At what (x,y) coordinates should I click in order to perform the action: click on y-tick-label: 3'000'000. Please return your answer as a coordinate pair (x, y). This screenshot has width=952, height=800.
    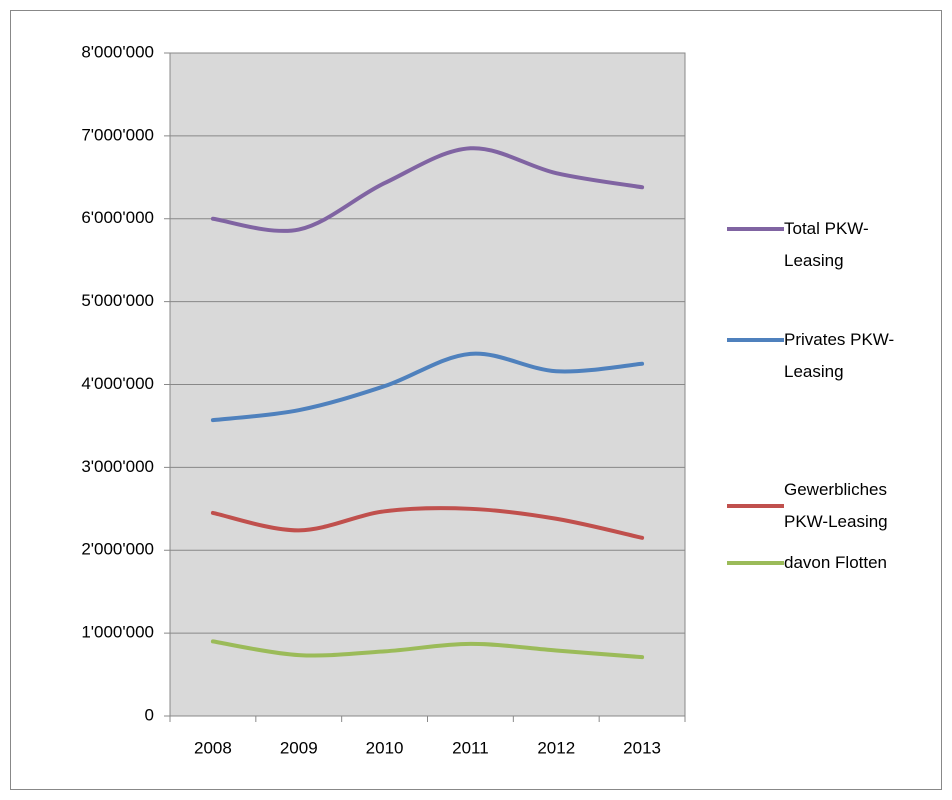
    Looking at the image, I should click on (117, 466).